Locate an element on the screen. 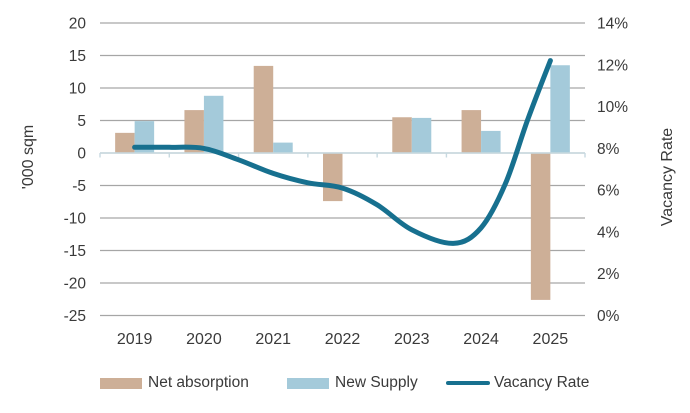 The height and width of the screenshot is (413, 690). right-axis-tick-label: 10% is located at coordinates (612, 107).